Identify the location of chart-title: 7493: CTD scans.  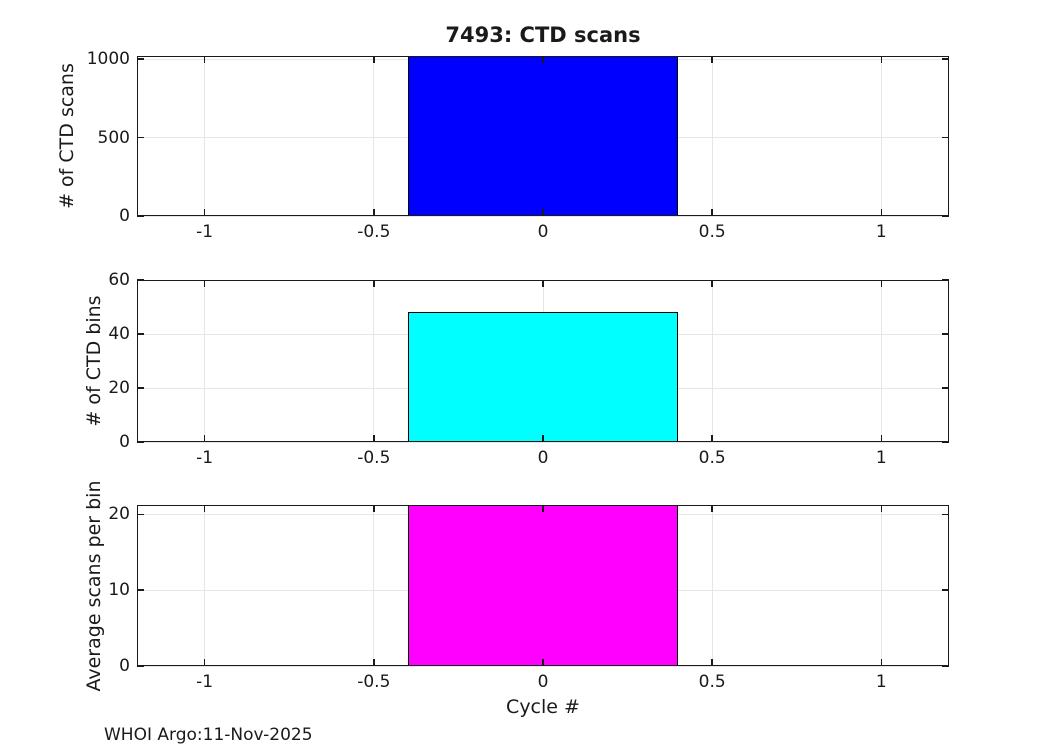
(543, 35).